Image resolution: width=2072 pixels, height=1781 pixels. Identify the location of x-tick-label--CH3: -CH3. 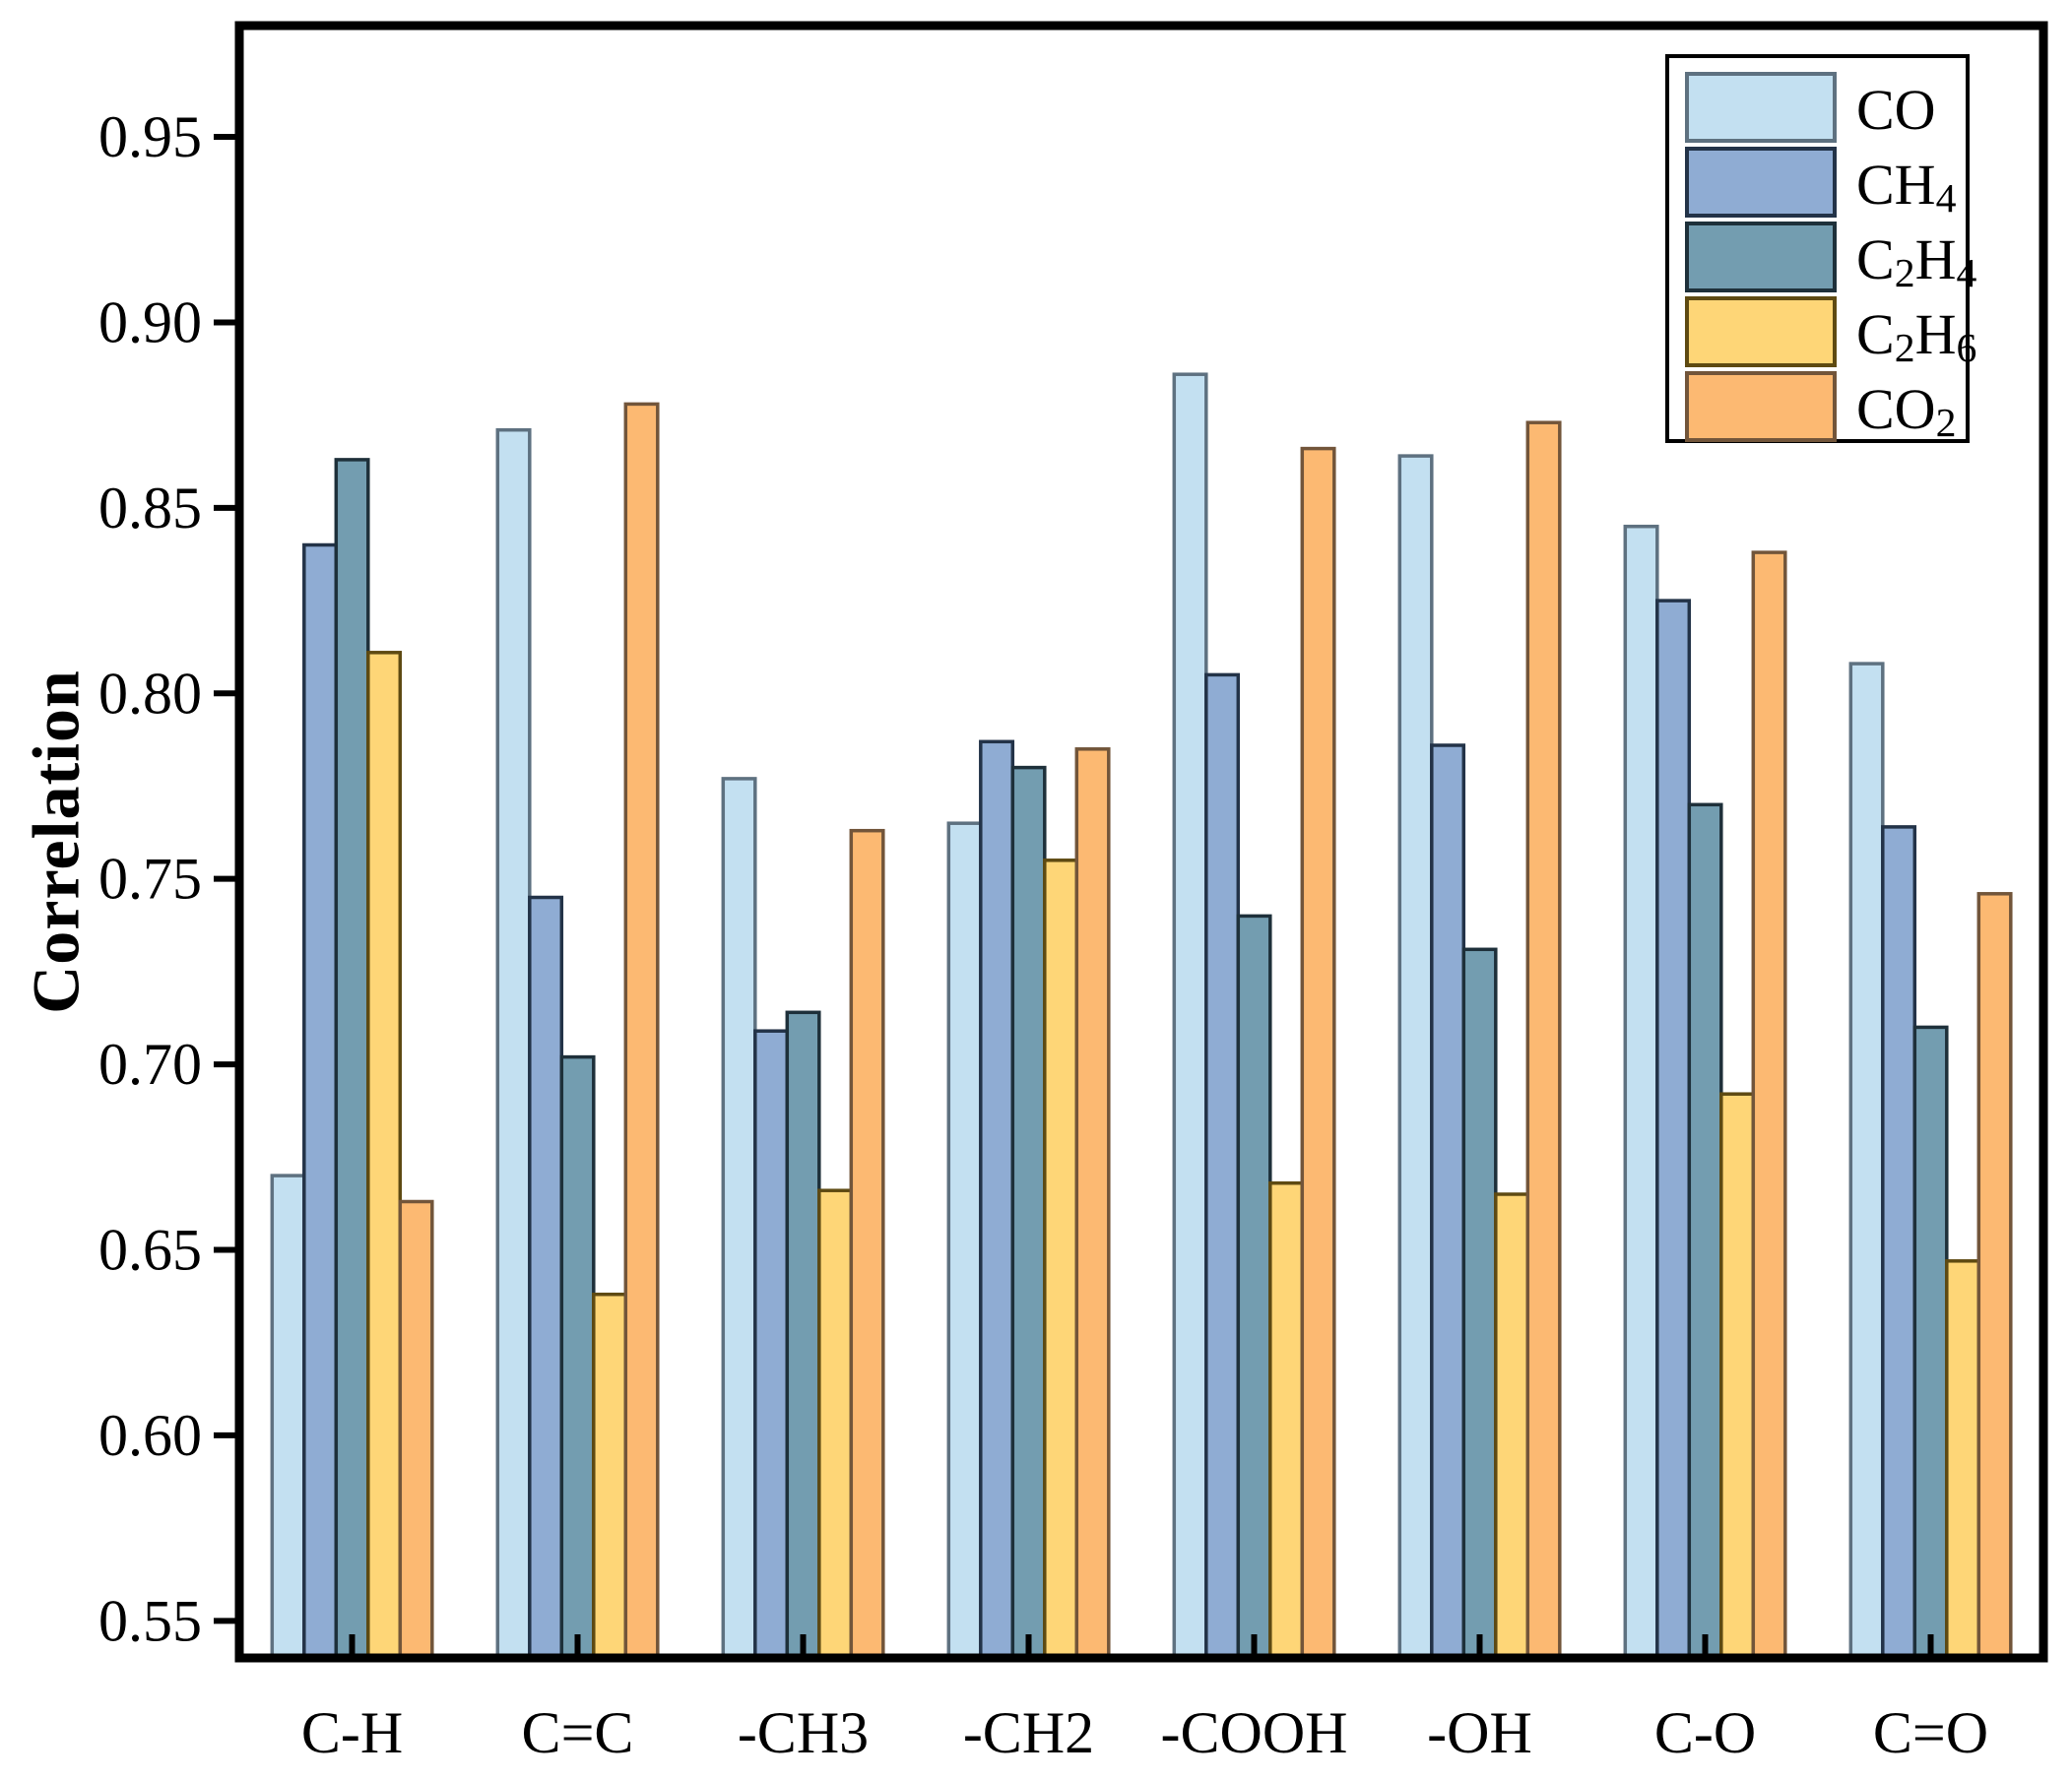
(803, 1732).